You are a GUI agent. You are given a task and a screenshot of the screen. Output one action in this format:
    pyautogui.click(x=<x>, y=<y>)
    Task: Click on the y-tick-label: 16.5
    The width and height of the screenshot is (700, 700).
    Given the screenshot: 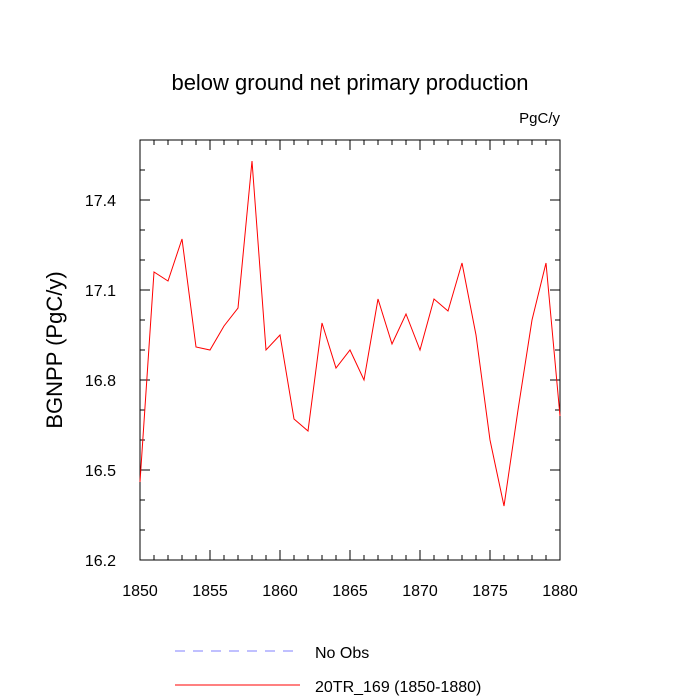 What is the action you would take?
    pyautogui.click(x=100, y=471)
    